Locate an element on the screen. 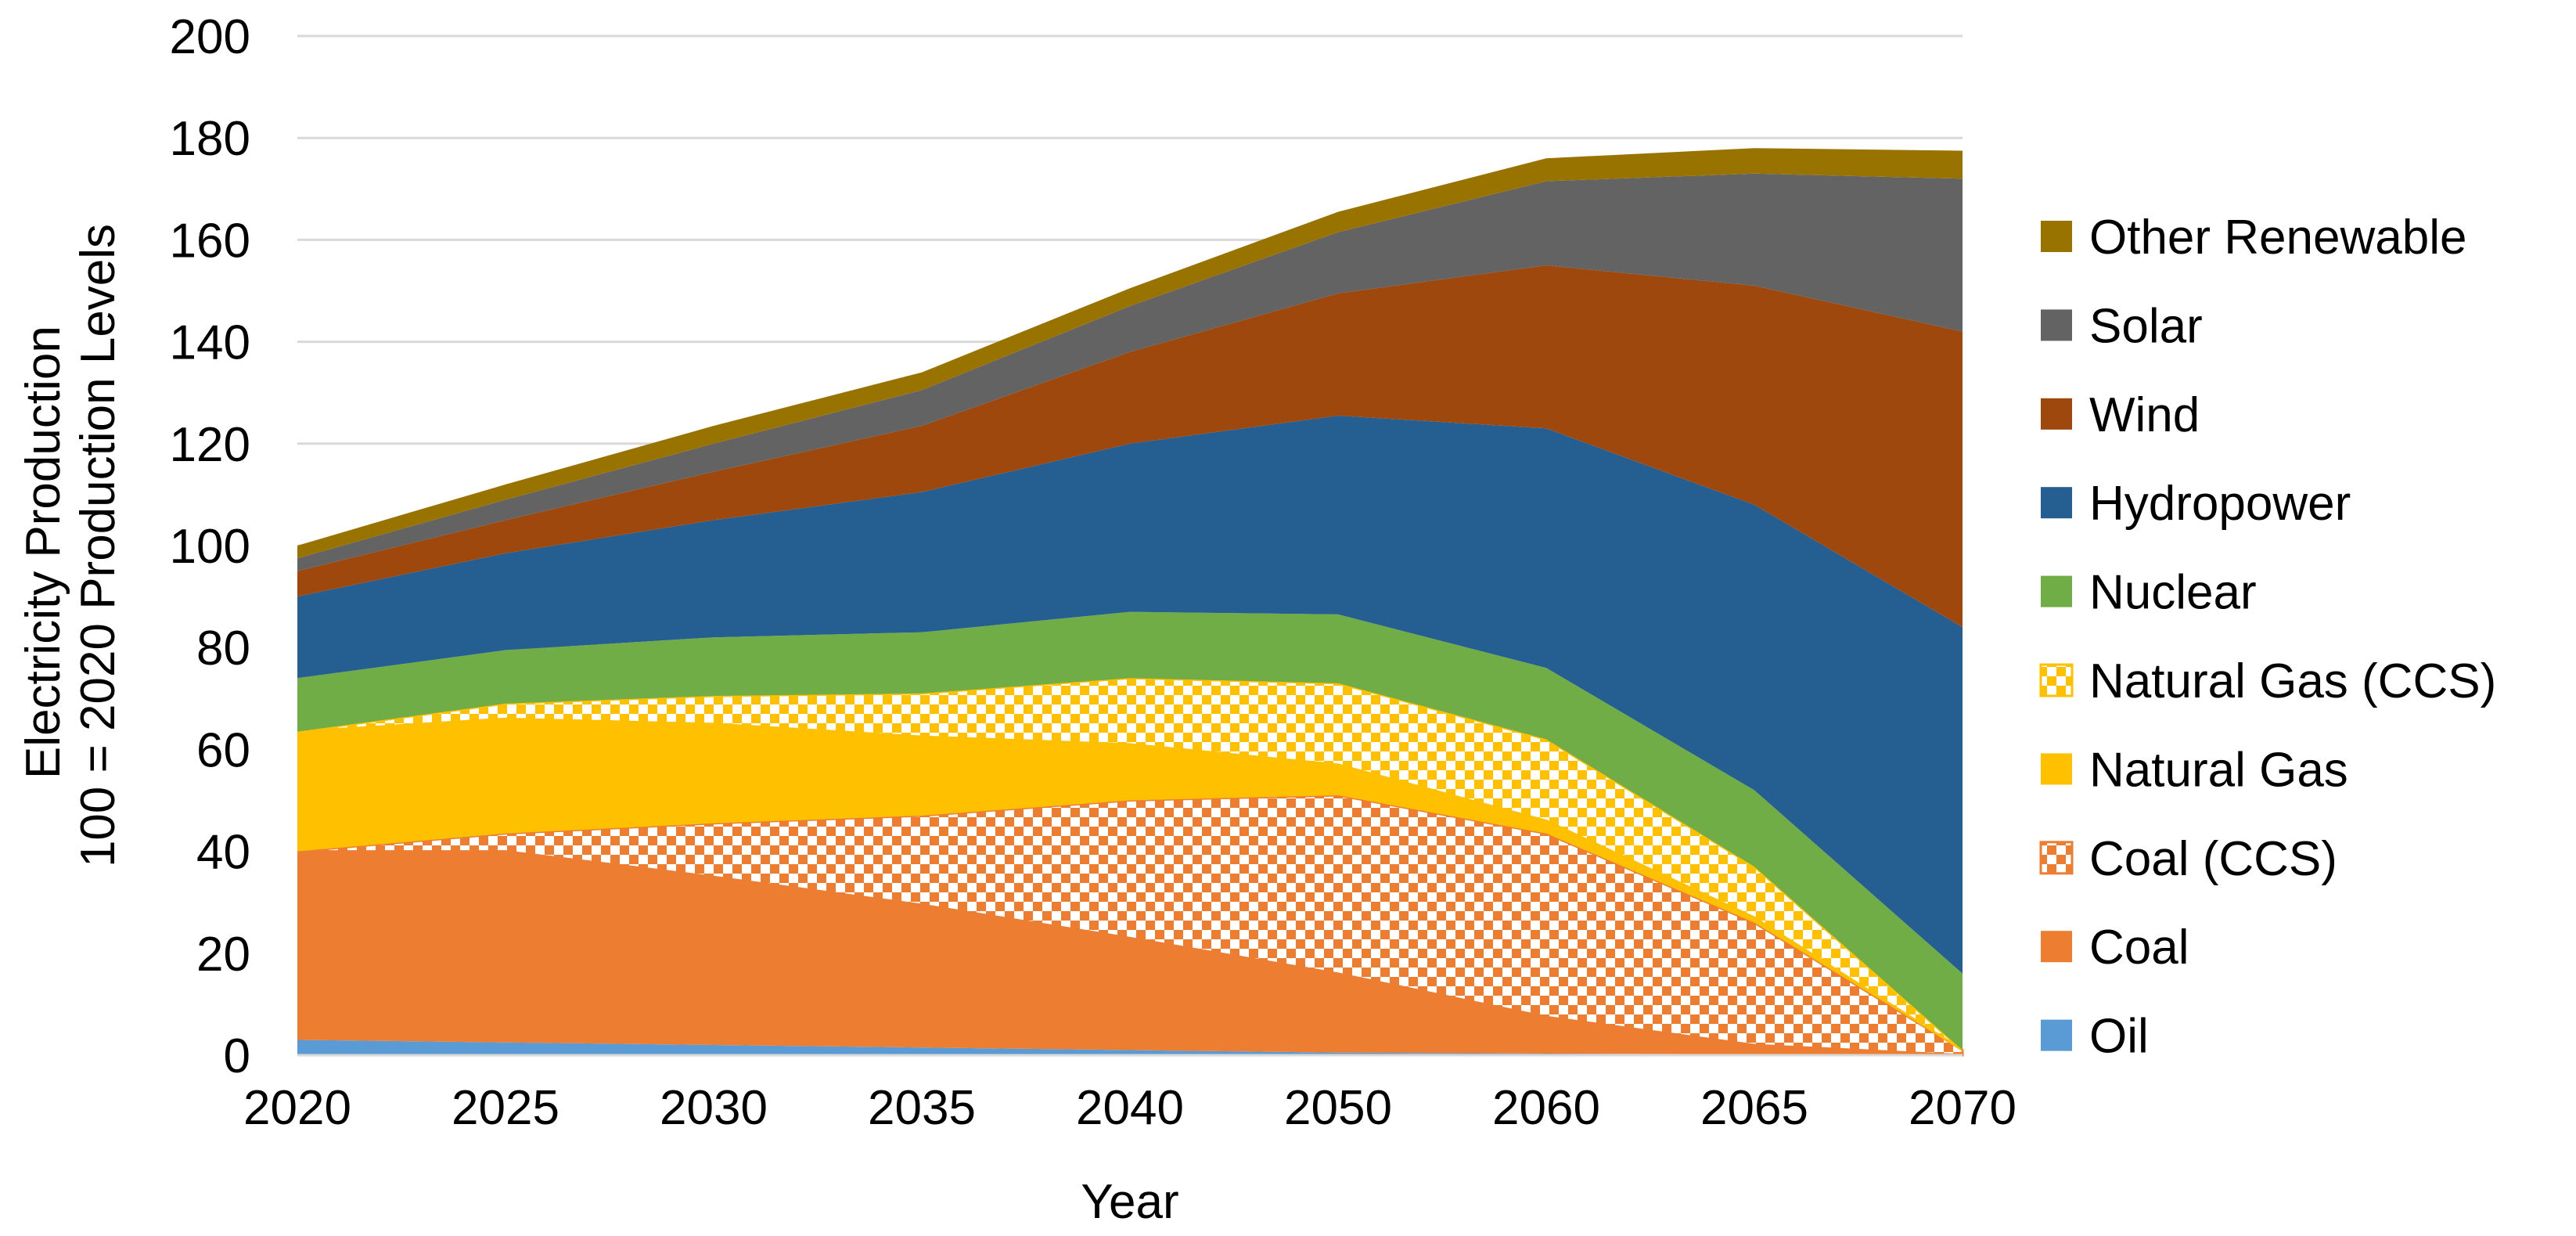 The width and height of the screenshot is (2576, 1236). x-tick-label: 2040 is located at coordinates (1130, 1108).